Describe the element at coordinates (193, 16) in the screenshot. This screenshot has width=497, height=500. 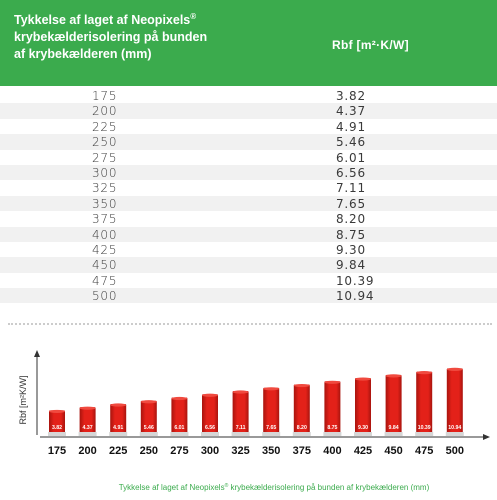
I see `registered-mark: ®` at that location.